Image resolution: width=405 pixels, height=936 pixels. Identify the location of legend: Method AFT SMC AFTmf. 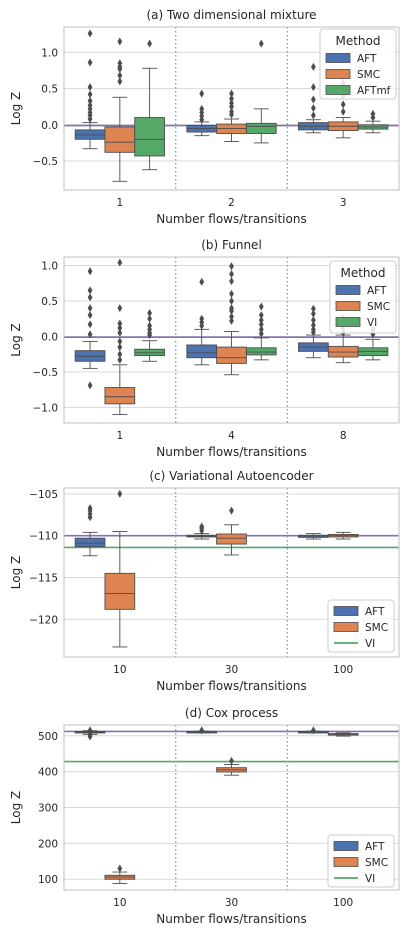
(358, 64).